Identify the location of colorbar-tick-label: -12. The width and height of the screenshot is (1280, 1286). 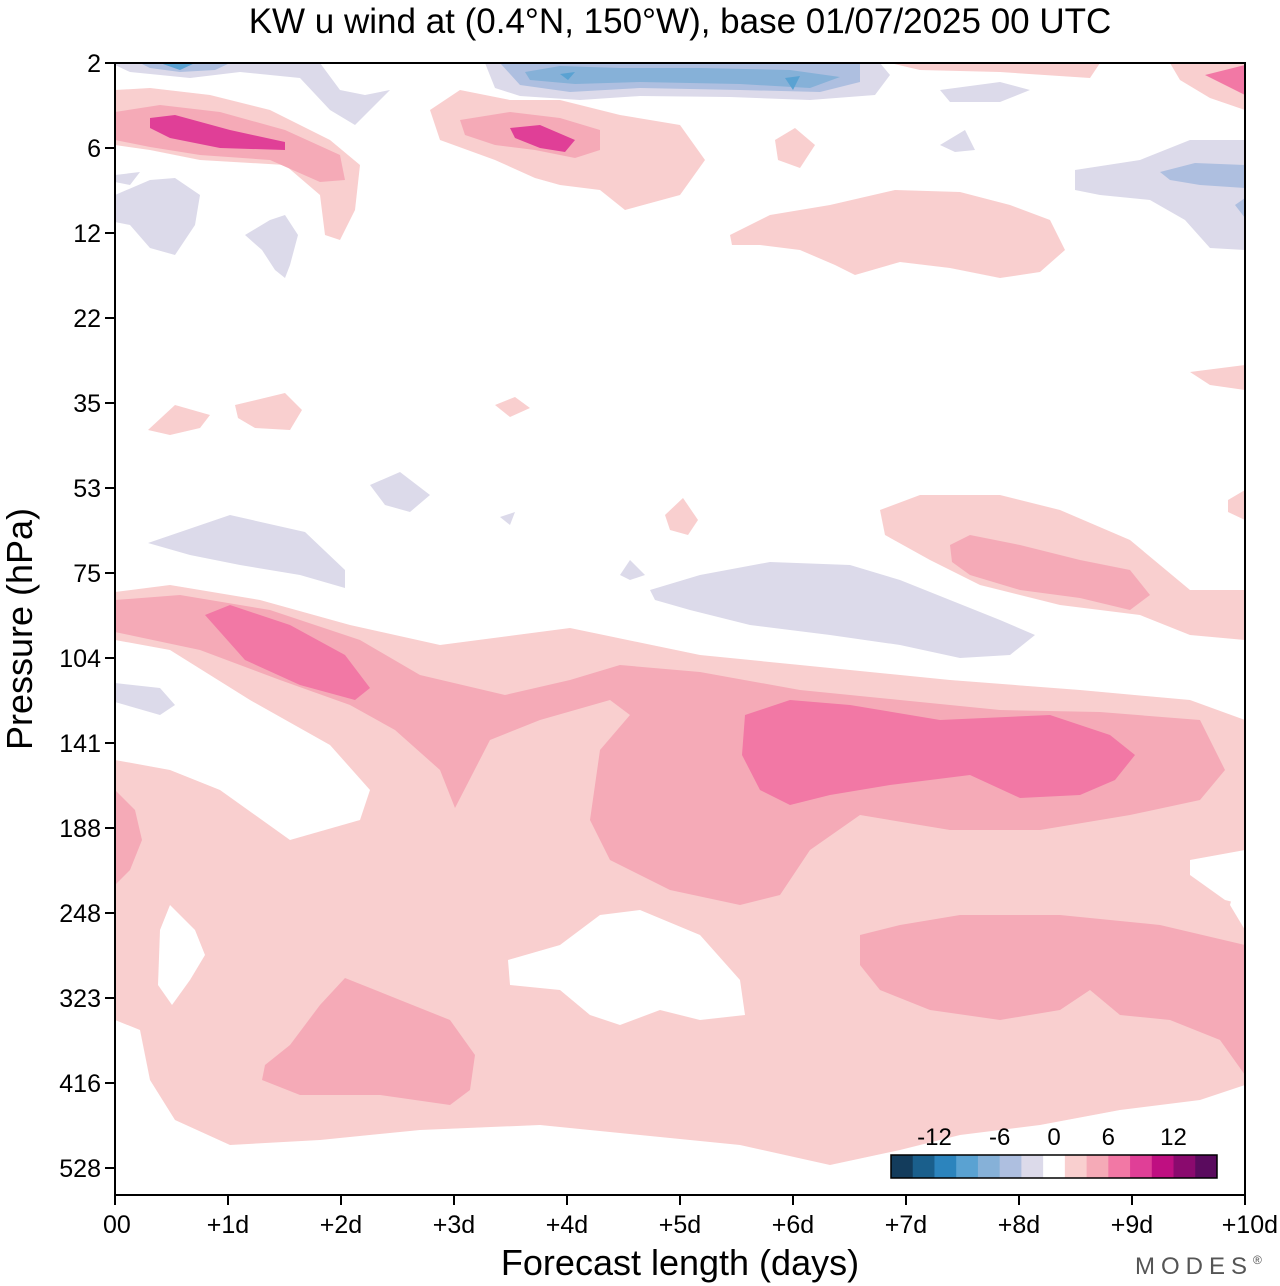
(934, 1137).